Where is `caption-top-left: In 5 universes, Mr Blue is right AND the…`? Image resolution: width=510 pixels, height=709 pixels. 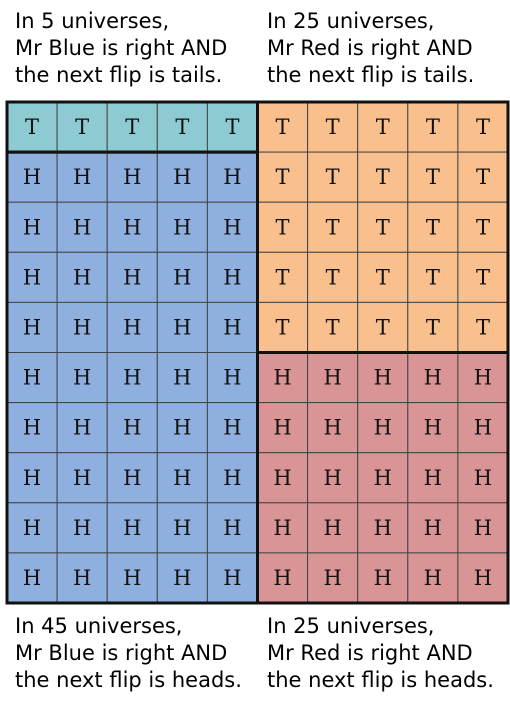 caption-top-left: In 5 universes, Mr Blue is right AND the… is located at coordinates (140, 48).